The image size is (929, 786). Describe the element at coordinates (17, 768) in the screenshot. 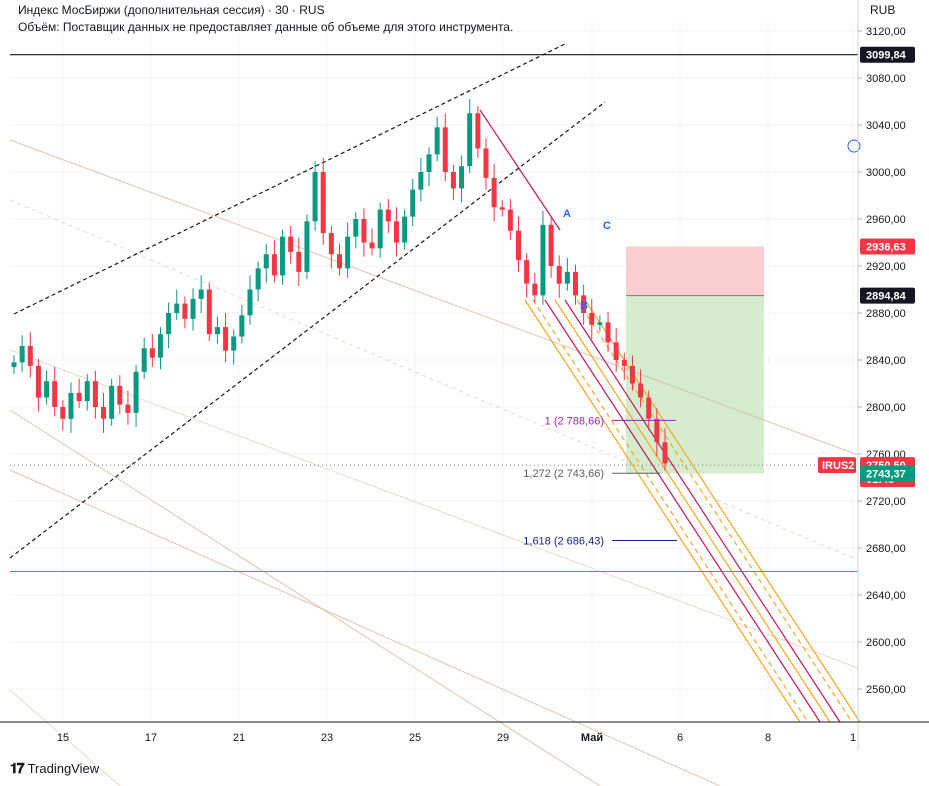

I see `tradingview-logo-icon: 𝟏𝟕` at that location.